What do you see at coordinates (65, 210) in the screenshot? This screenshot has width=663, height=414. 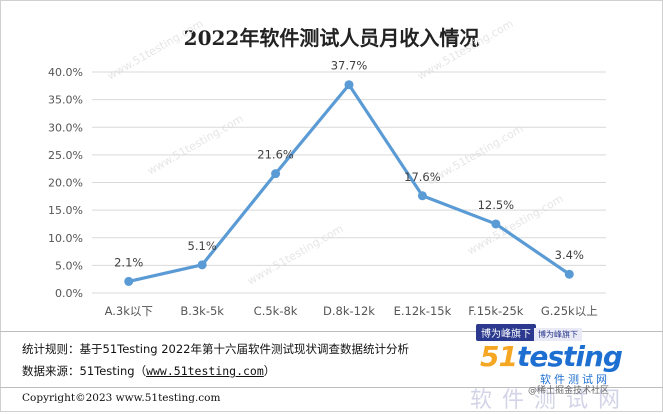 I see `y-tick-label: 15.0%` at bounding box center [65, 210].